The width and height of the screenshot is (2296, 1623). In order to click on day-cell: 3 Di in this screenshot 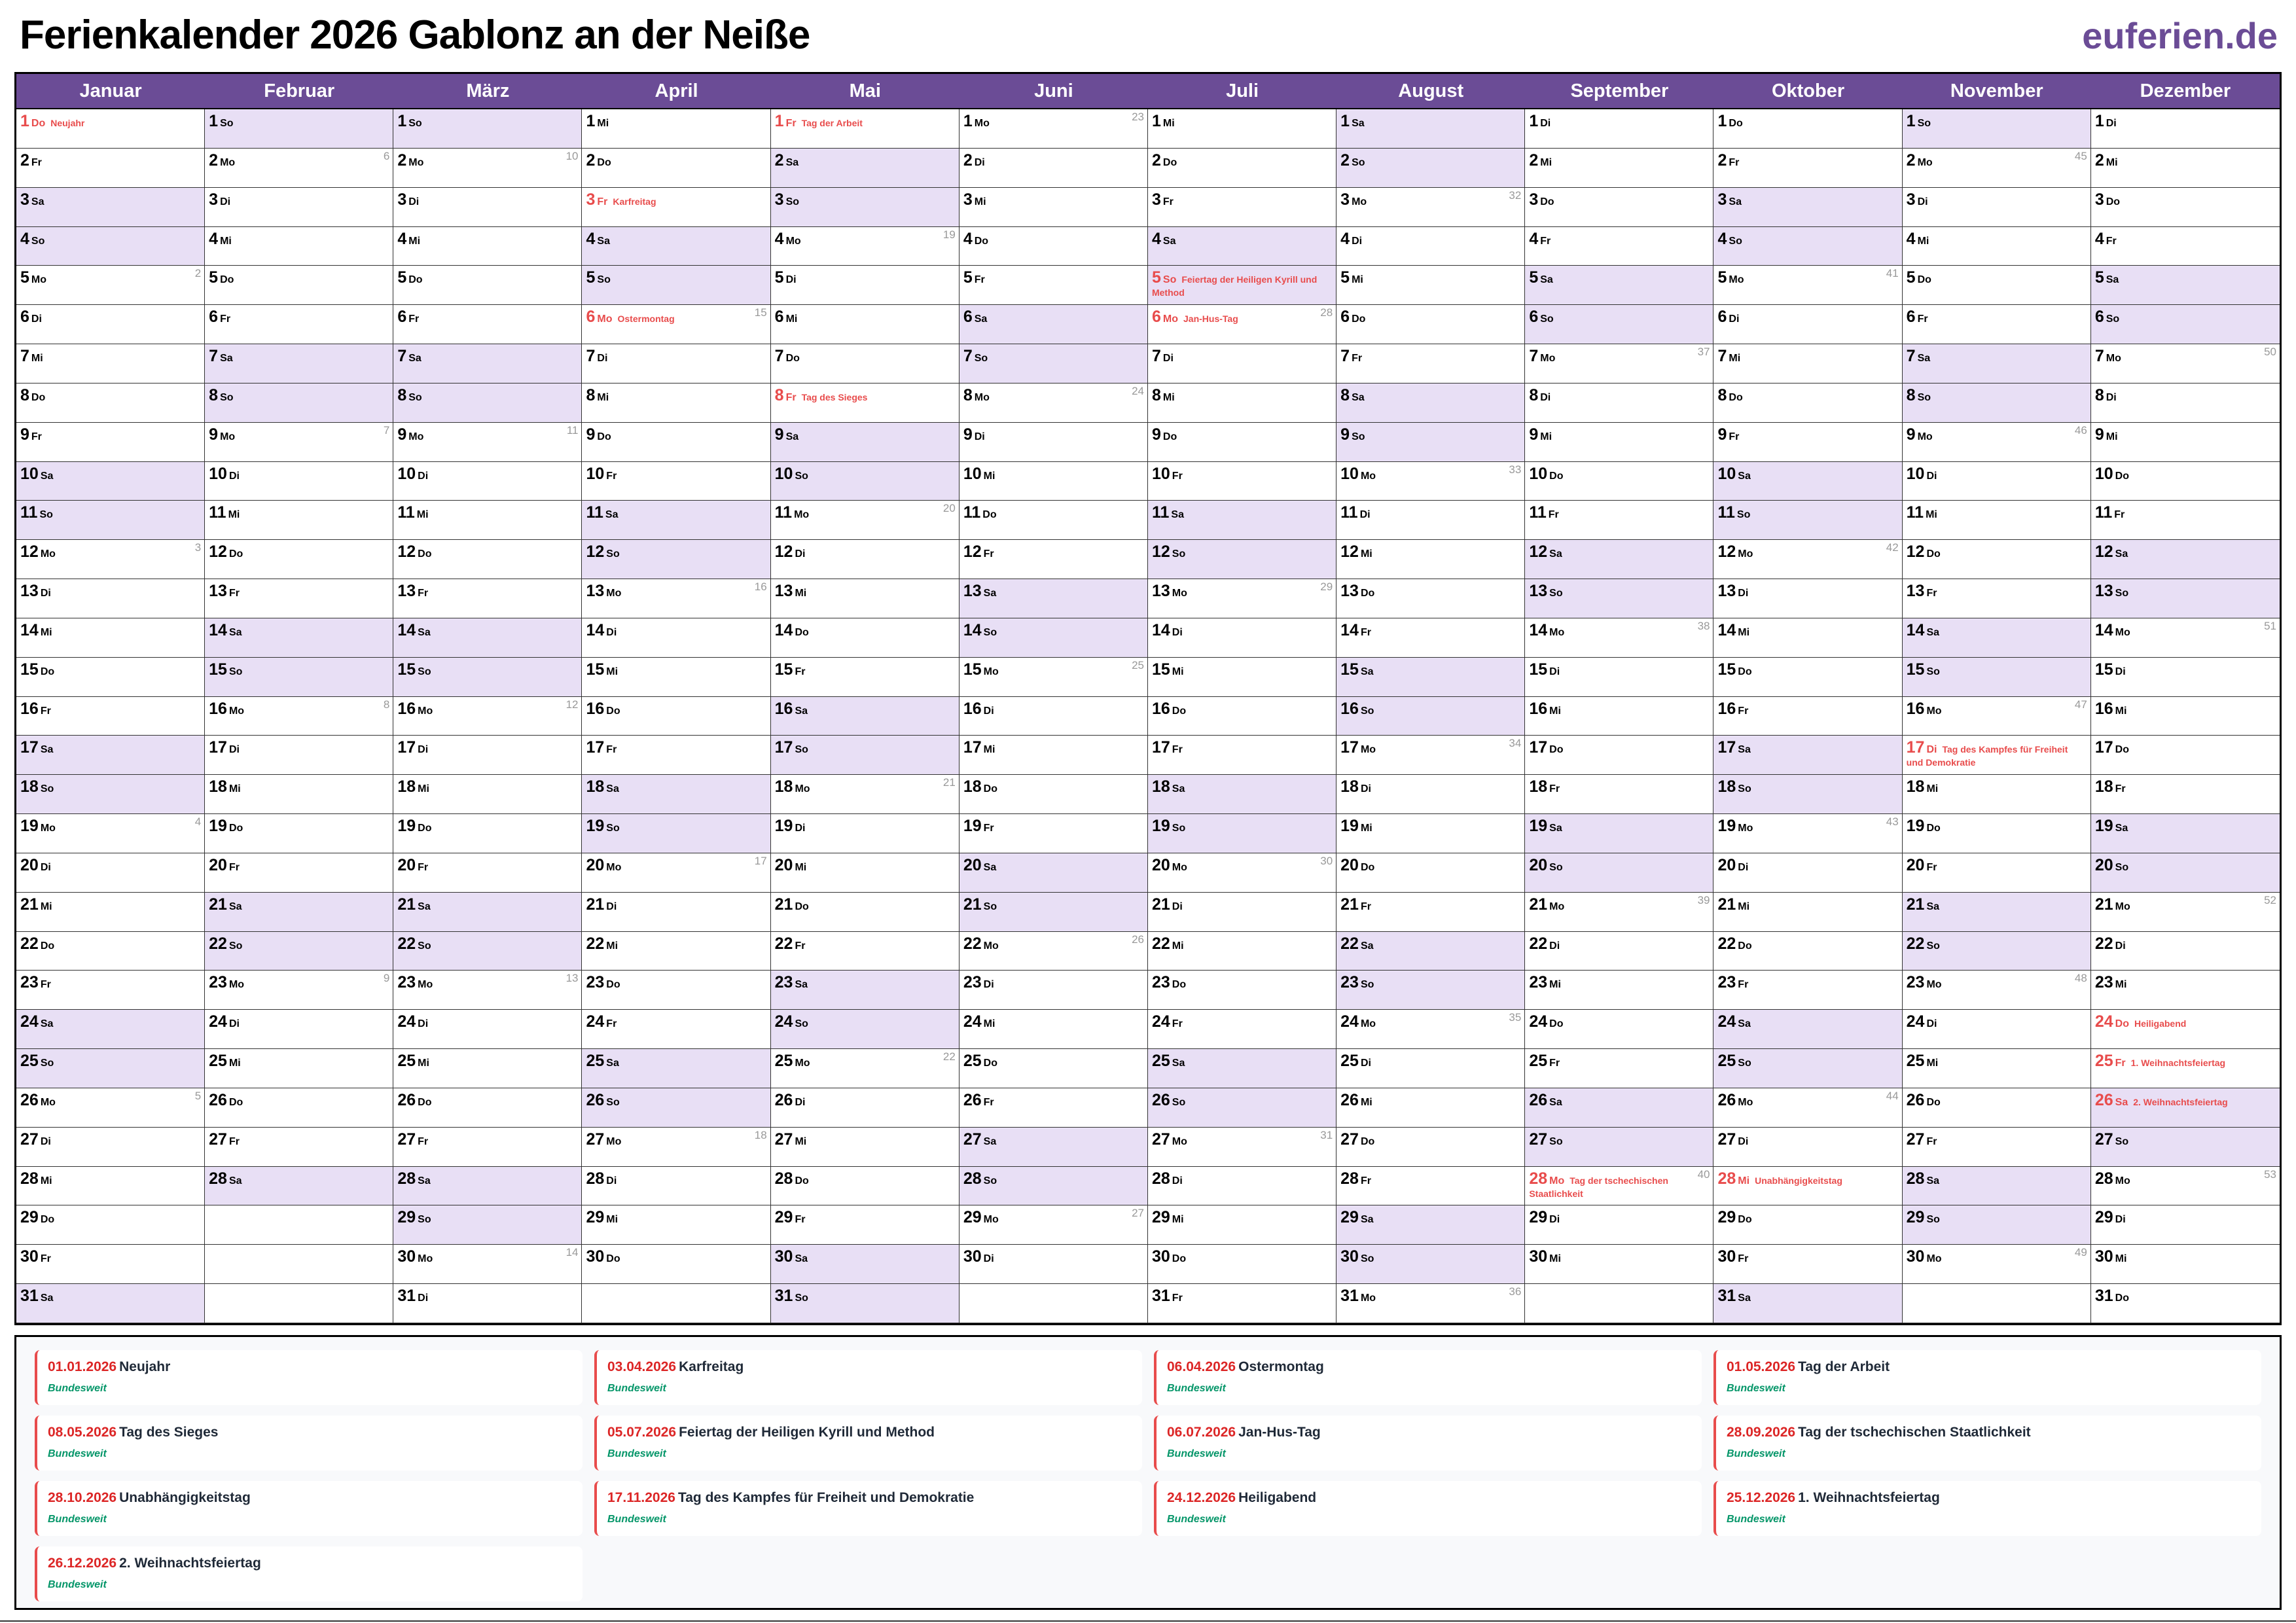, I will do `click(1996, 207)`.